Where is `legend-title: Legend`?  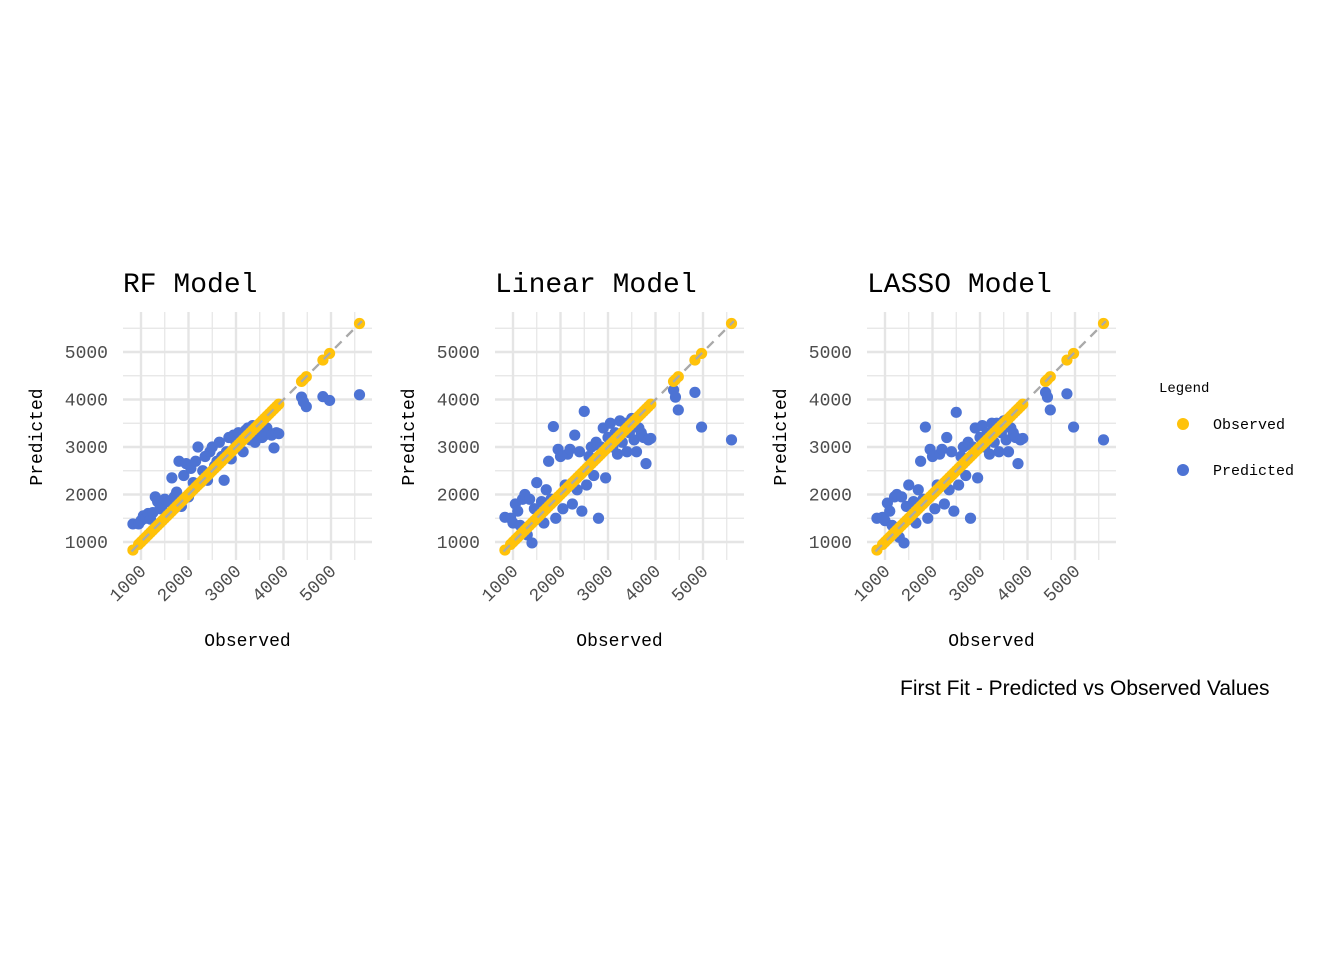 legend-title: Legend is located at coordinates (1184, 389).